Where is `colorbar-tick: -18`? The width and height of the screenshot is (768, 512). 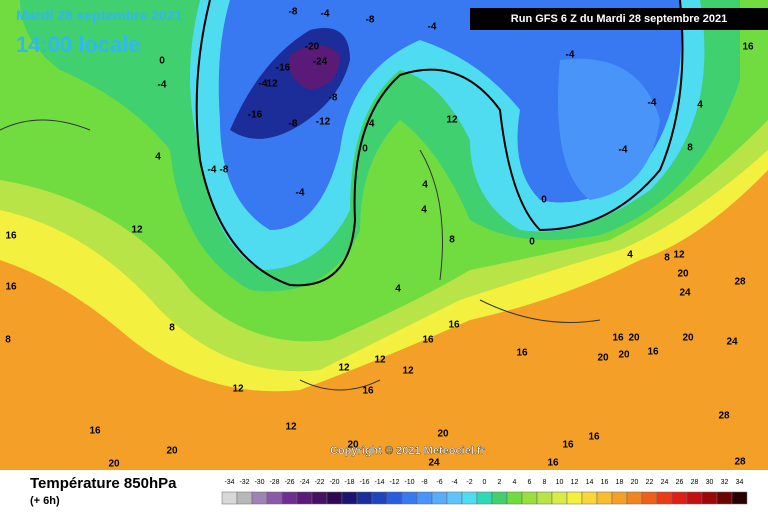 colorbar-tick: -18 is located at coordinates (349, 482).